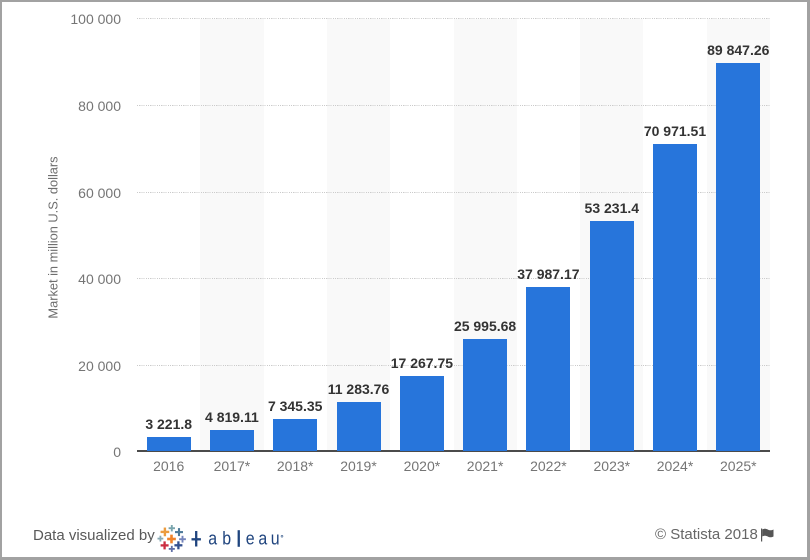 The image size is (810, 560). Describe the element at coordinates (275, 537) in the screenshot. I see `svg-text: u` at that location.